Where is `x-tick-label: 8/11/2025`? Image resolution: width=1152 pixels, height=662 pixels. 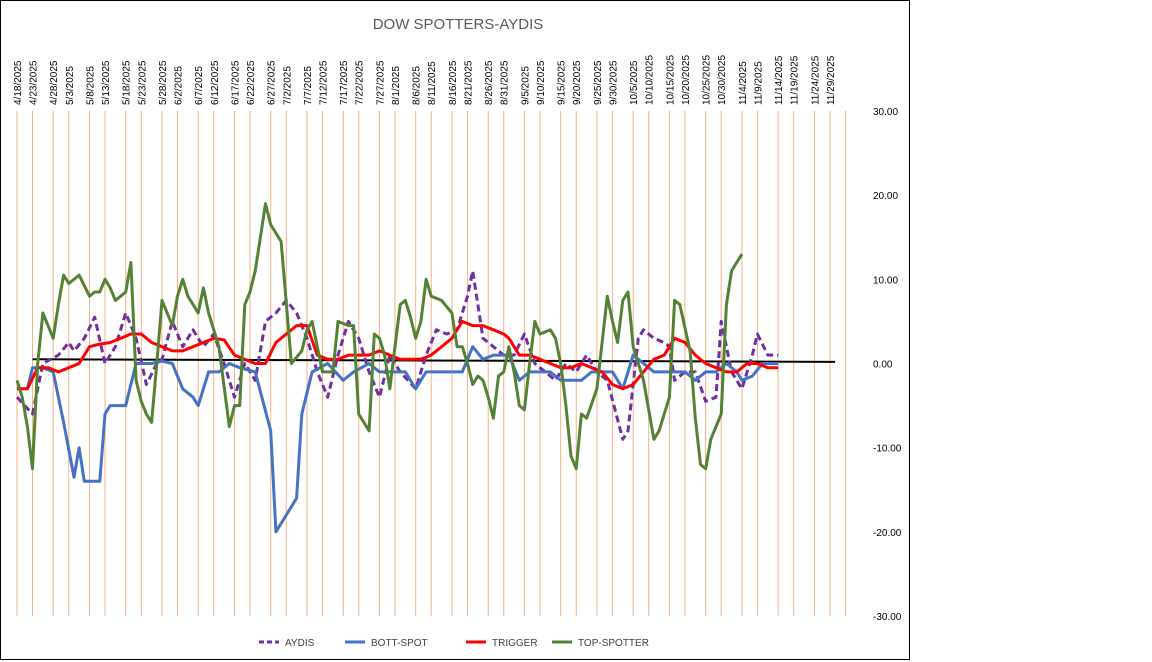
x-tick-label: 8/11/2025 is located at coordinates (432, 83).